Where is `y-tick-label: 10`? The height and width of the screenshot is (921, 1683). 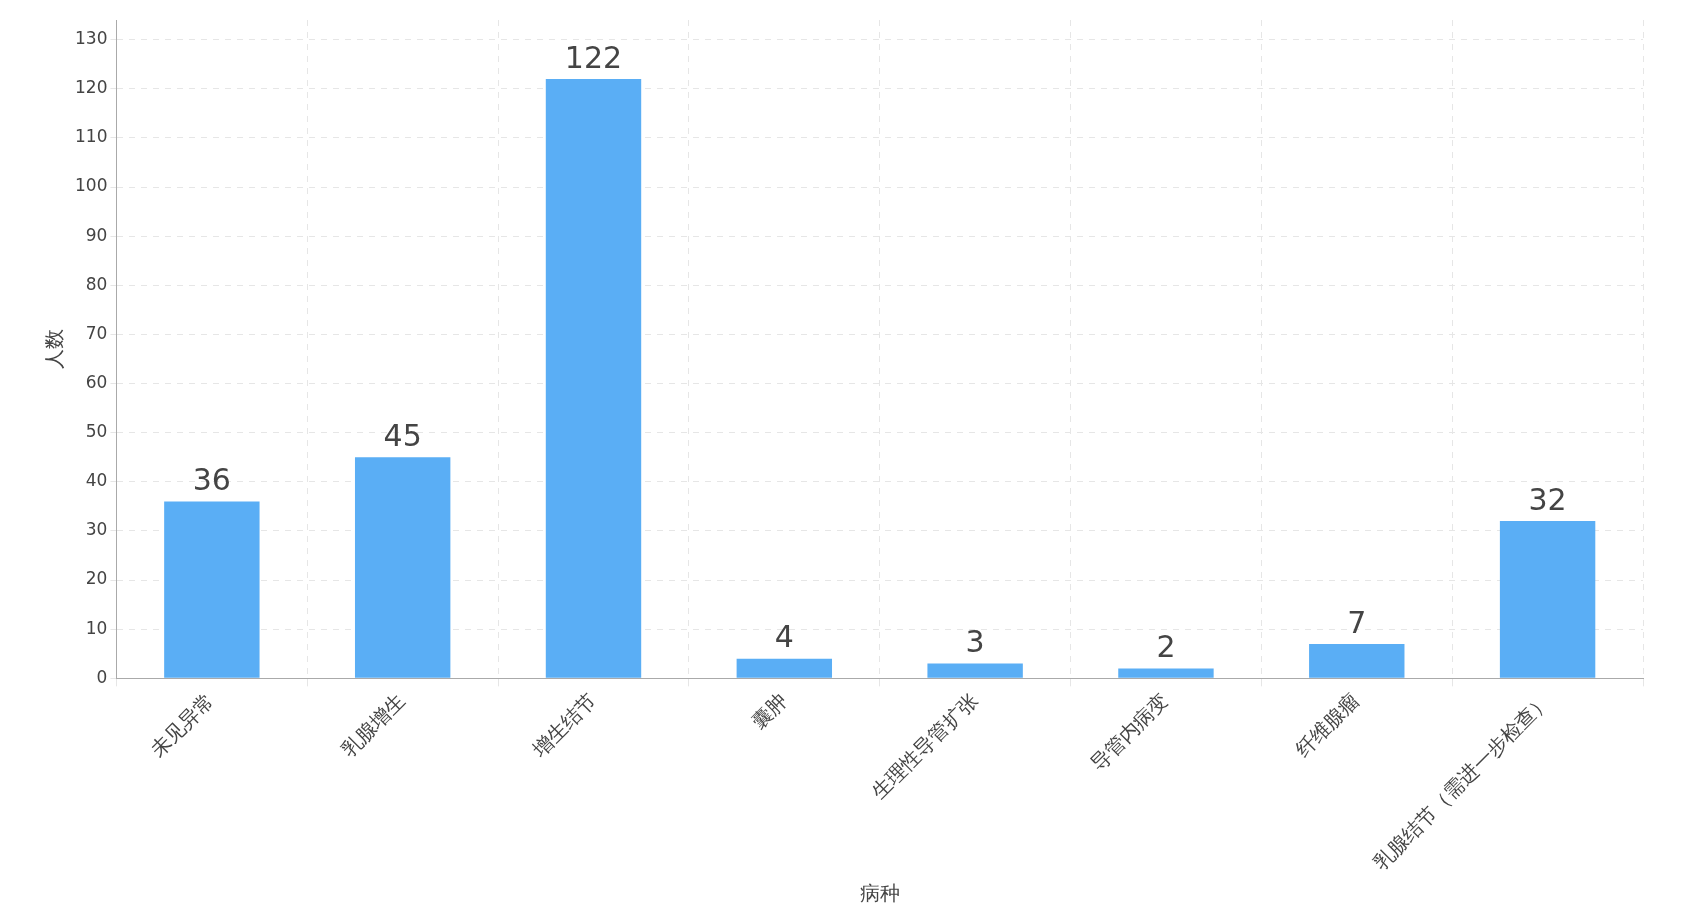 y-tick-label: 10 is located at coordinates (96, 627).